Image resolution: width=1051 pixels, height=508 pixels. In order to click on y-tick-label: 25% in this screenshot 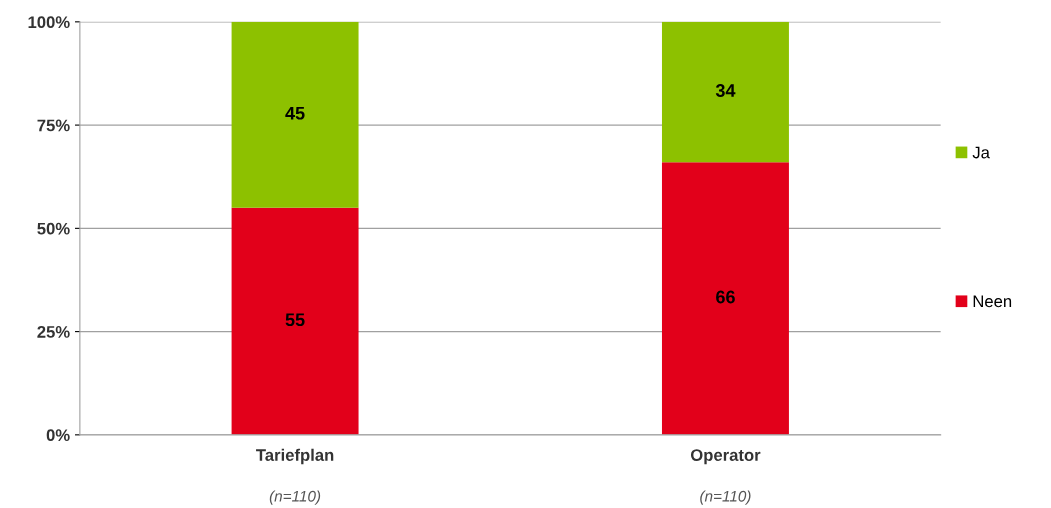, I will do `click(53, 332)`.